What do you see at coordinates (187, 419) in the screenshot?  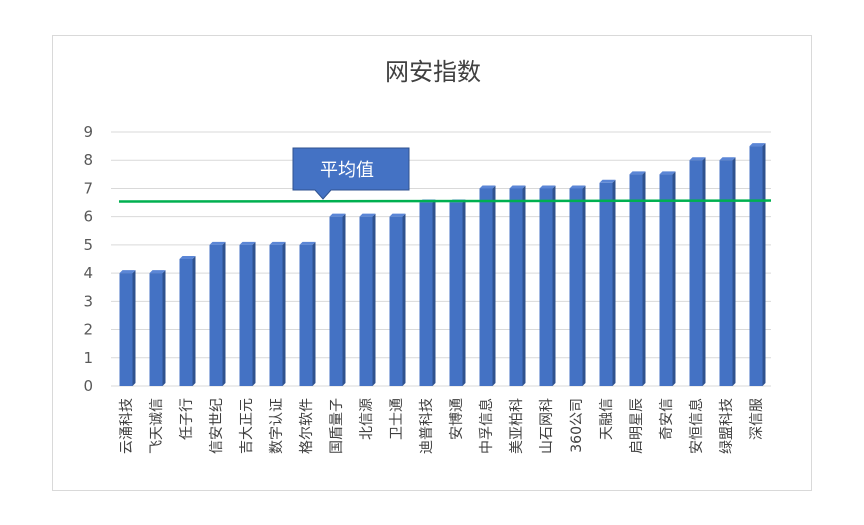 I see `x-category-label: 任子行` at bounding box center [187, 419].